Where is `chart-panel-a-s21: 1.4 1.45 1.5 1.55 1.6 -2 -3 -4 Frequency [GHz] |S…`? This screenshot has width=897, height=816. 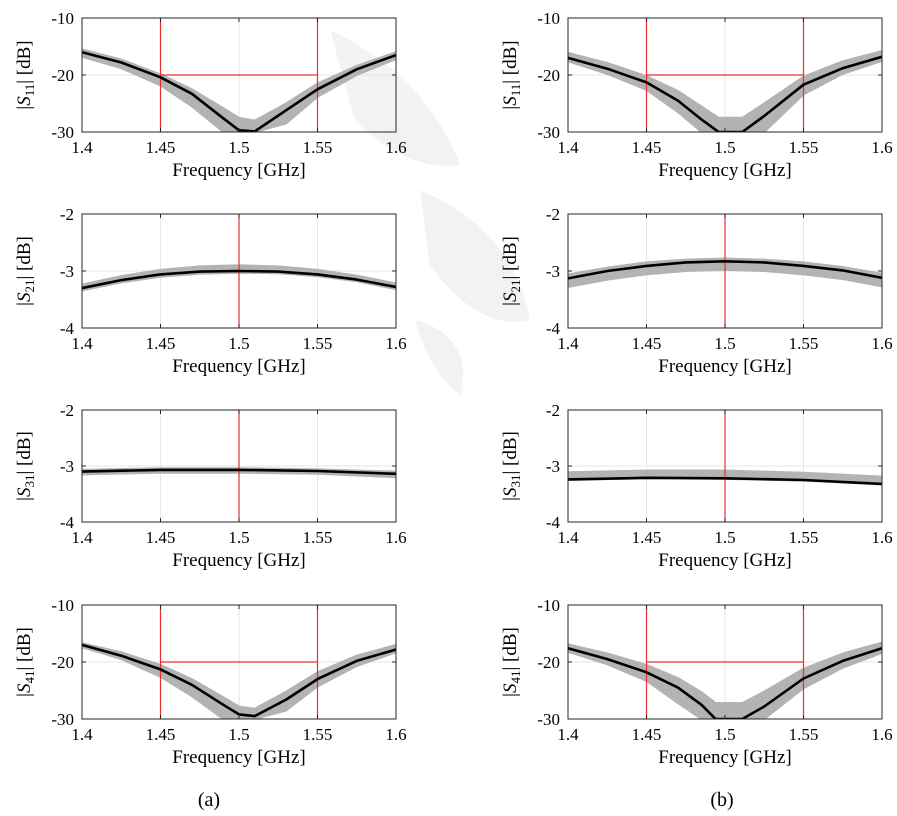 chart-panel-a-s21: 1.4 1.45 1.5 1.55 1.6 -2 -3 -4 Frequency [GHz] |S… is located at coordinates (210, 291).